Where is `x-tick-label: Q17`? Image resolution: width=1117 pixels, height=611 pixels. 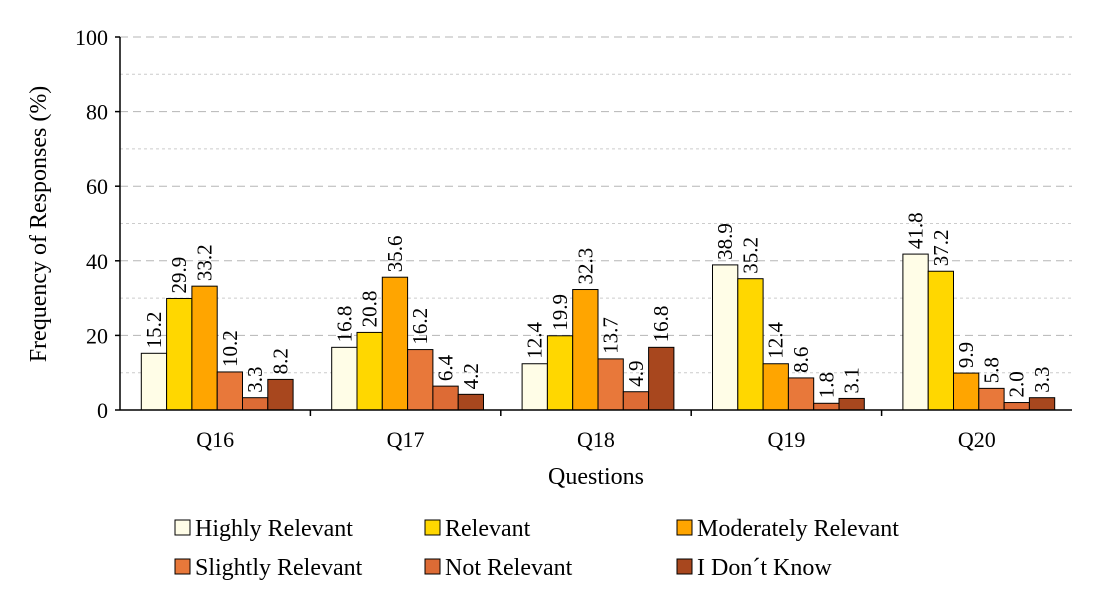 x-tick-label: Q17 is located at coordinates (406, 439).